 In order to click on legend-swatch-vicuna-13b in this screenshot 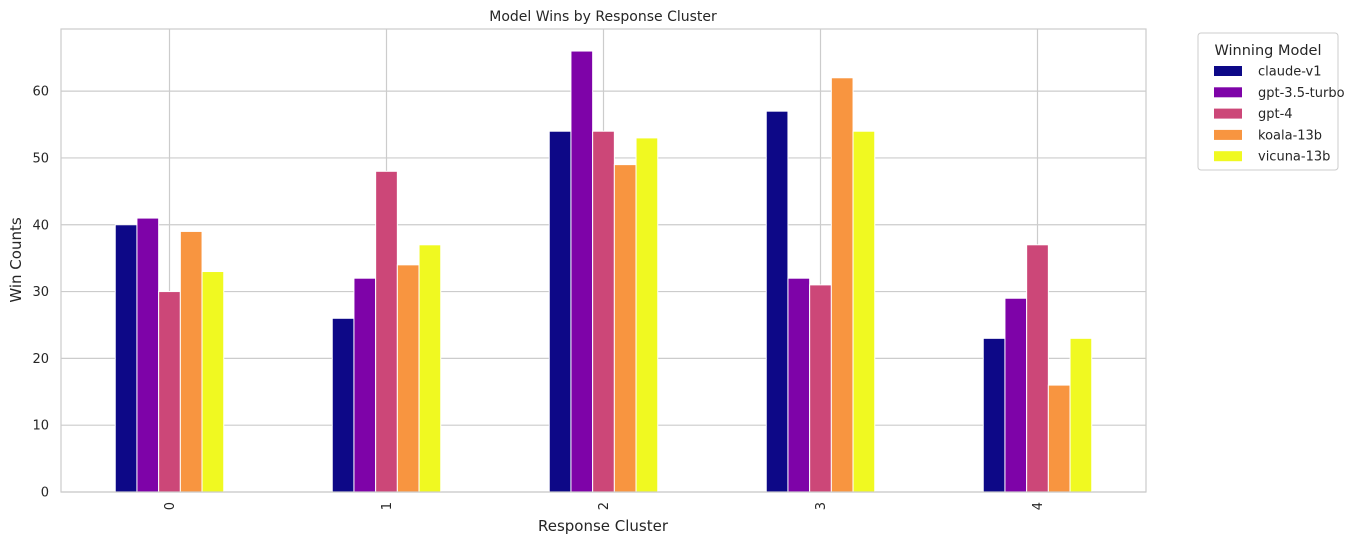, I will do `click(1228, 156)`.